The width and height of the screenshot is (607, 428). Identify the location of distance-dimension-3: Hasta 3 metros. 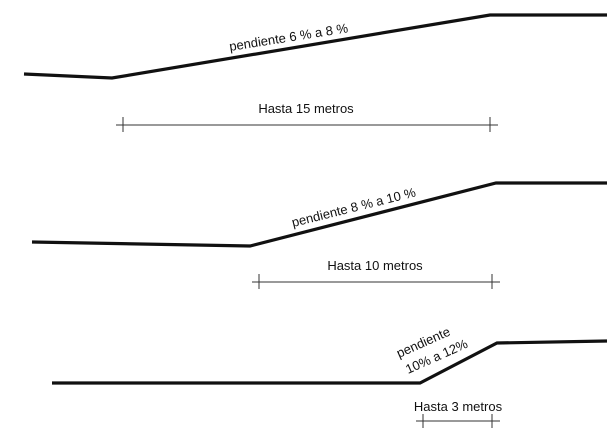
(458, 413).